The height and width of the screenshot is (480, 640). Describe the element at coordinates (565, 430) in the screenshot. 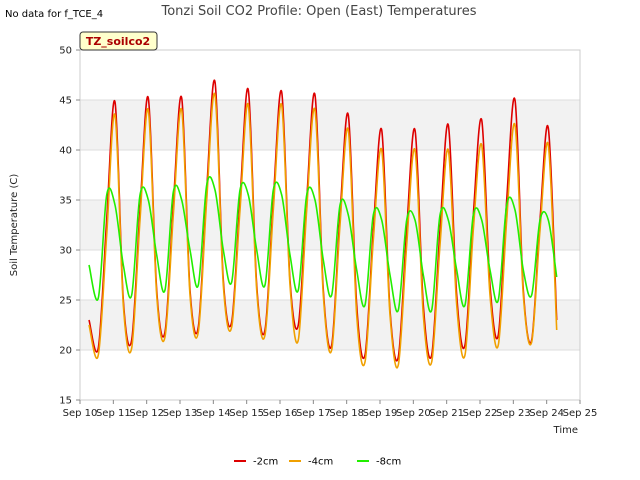

I see `x-axis-label: Time` at that location.